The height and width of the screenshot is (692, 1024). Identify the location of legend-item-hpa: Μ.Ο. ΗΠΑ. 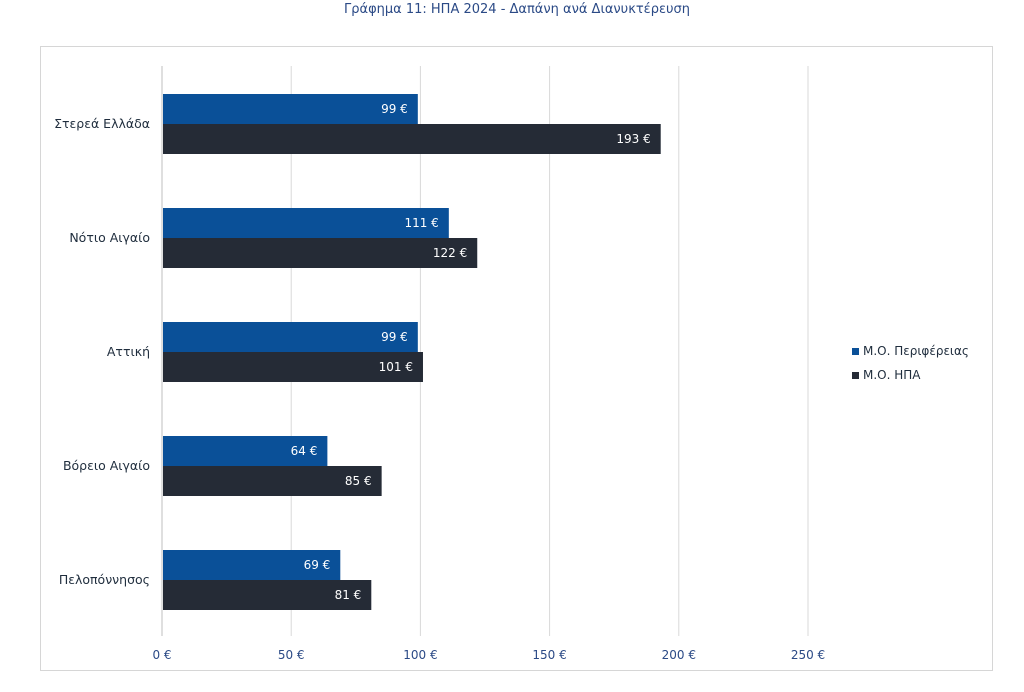
(910, 375).